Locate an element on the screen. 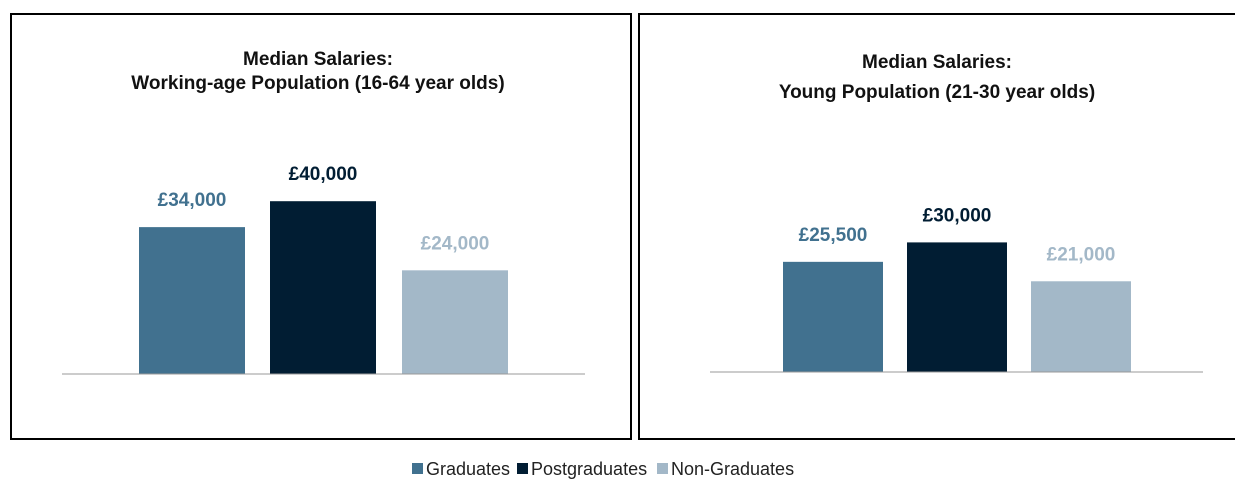 This screenshot has height=485, width=1235. value-label: £24,000 is located at coordinates (455, 243).